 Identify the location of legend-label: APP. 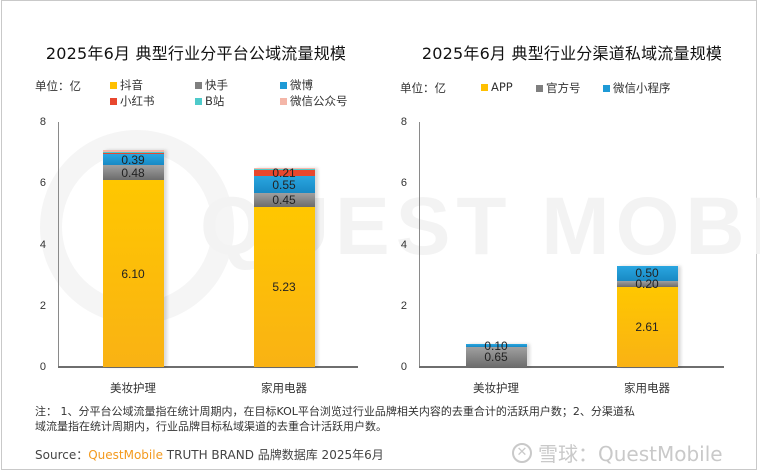
(502, 87).